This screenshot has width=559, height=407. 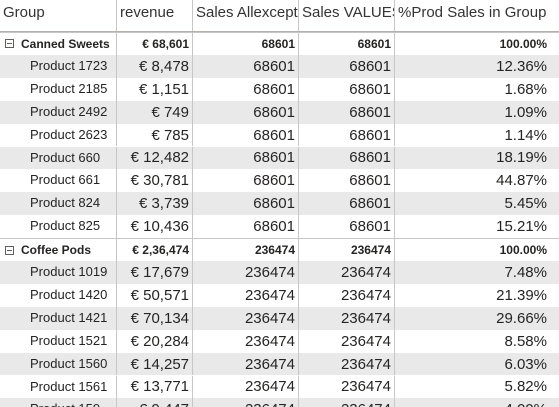 I want to click on prod-sales-pct-cell: 1.68%, so click(x=525, y=89).